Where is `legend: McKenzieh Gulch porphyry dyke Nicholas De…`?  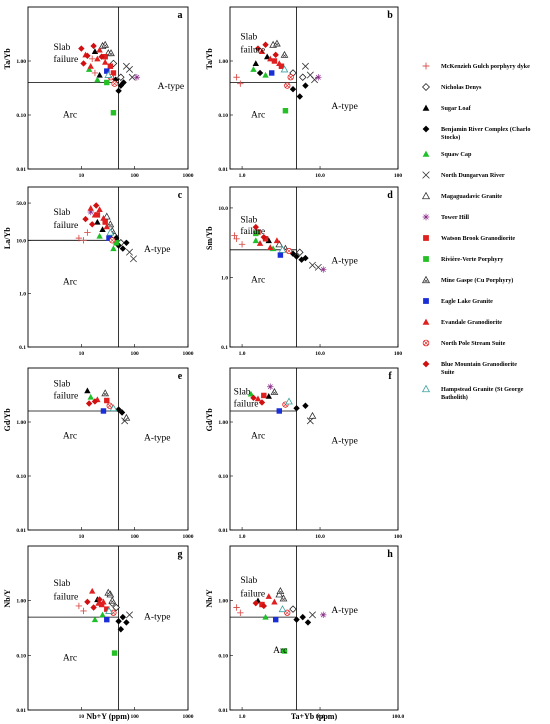
legend: McKenzieh Gulch porphyry dyke Nicholas De… is located at coordinates (475, 231).